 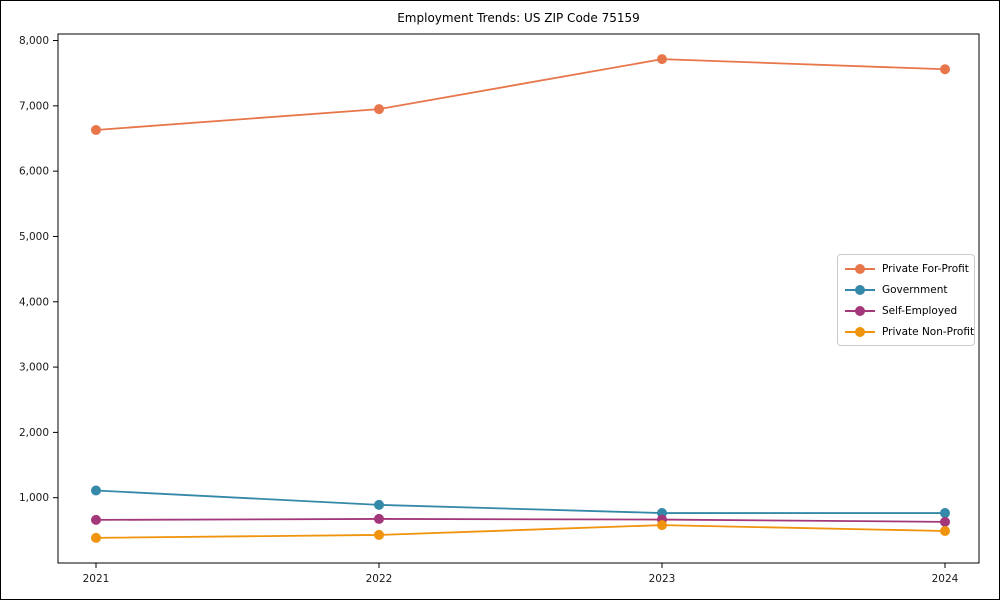 What do you see at coordinates (518, 18) in the screenshot?
I see `chart-title: Employment Trends: US ZIP Code 75159` at bounding box center [518, 18].